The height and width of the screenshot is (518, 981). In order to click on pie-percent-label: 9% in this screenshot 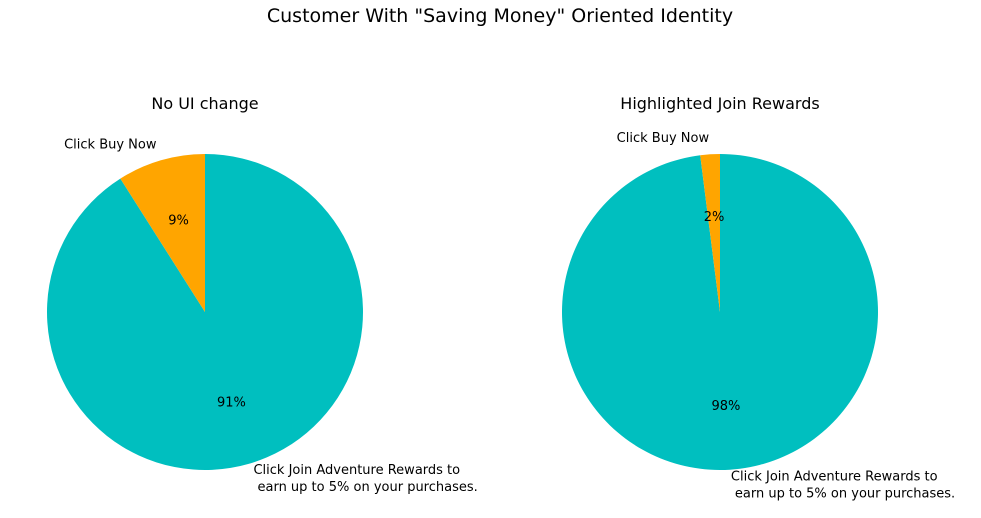, I will do `click(178, 220)`.